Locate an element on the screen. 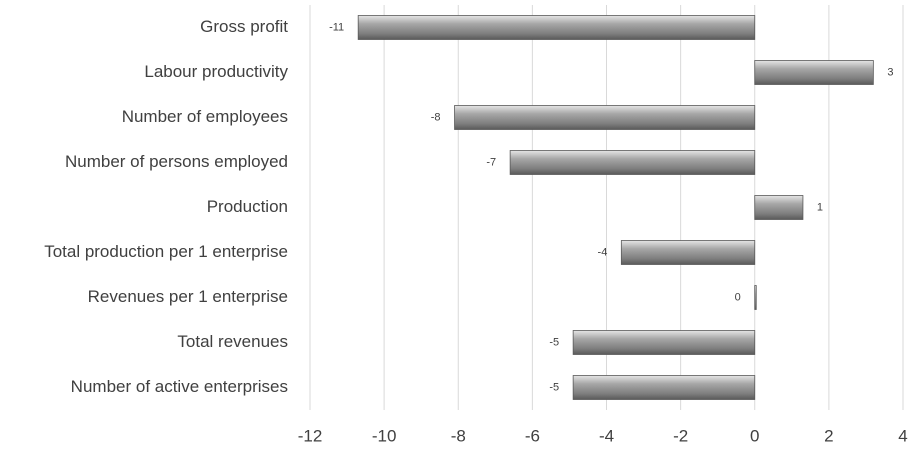 The height and width of the screenshot is (449, 913). y-tick-label: Labour productivity is located at coordinates (216, 71).